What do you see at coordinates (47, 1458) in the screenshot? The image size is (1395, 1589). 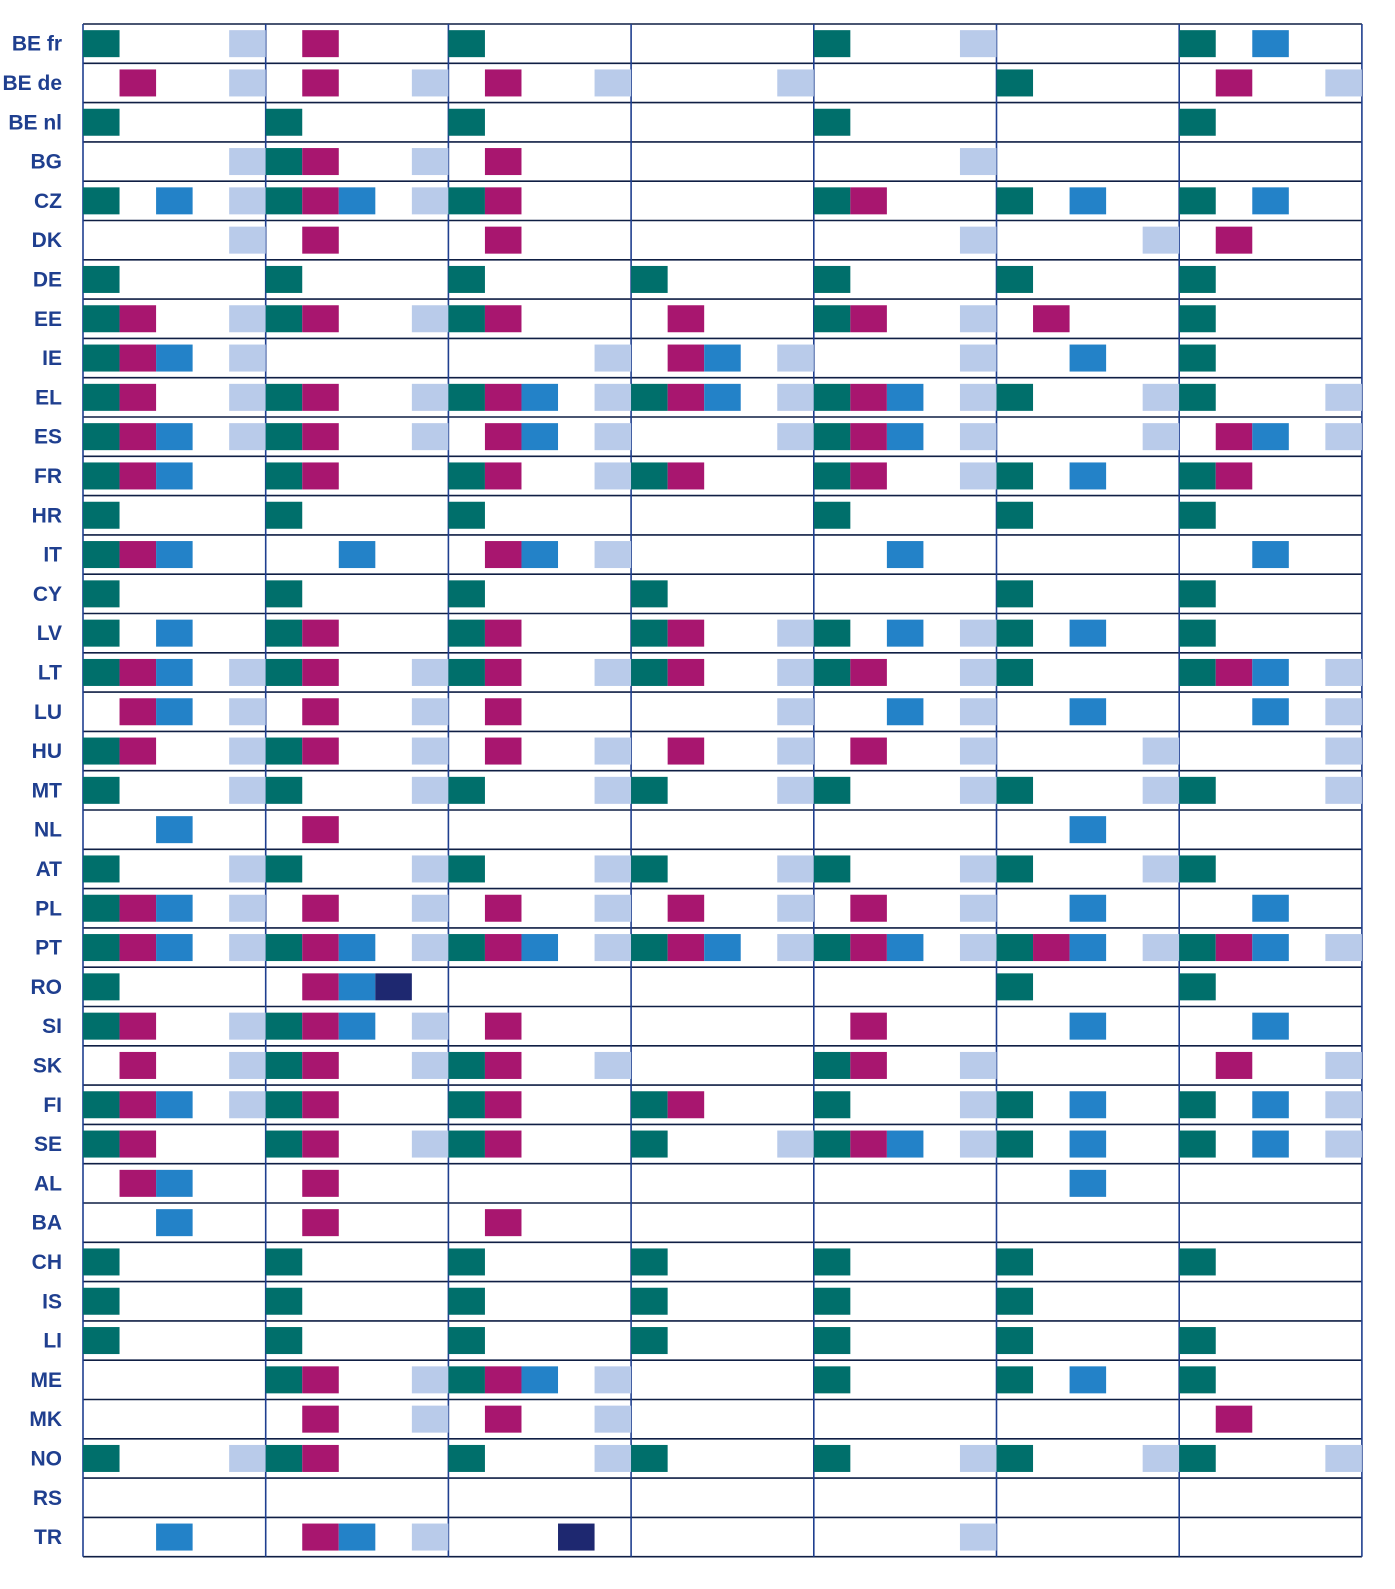 I see `row-label: NO` at bounding box center [47, 1458].